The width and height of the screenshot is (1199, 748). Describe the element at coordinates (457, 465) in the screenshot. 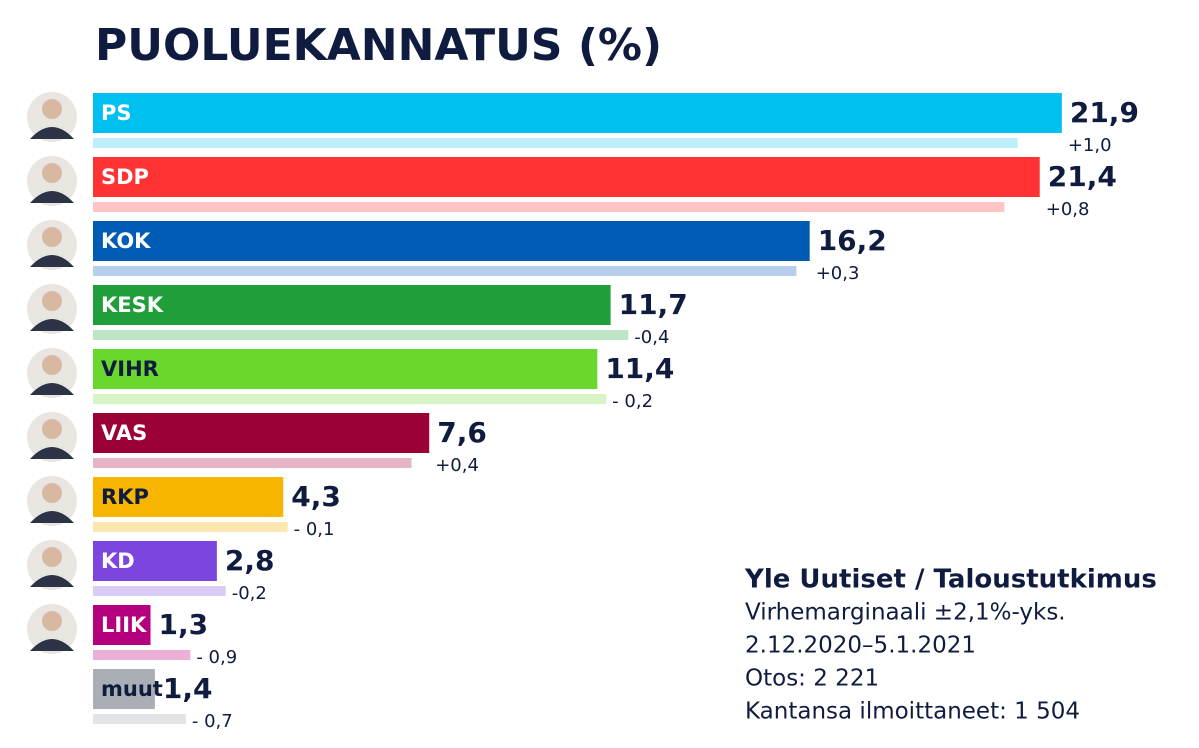

I see `change-label: +0,4` at that location.